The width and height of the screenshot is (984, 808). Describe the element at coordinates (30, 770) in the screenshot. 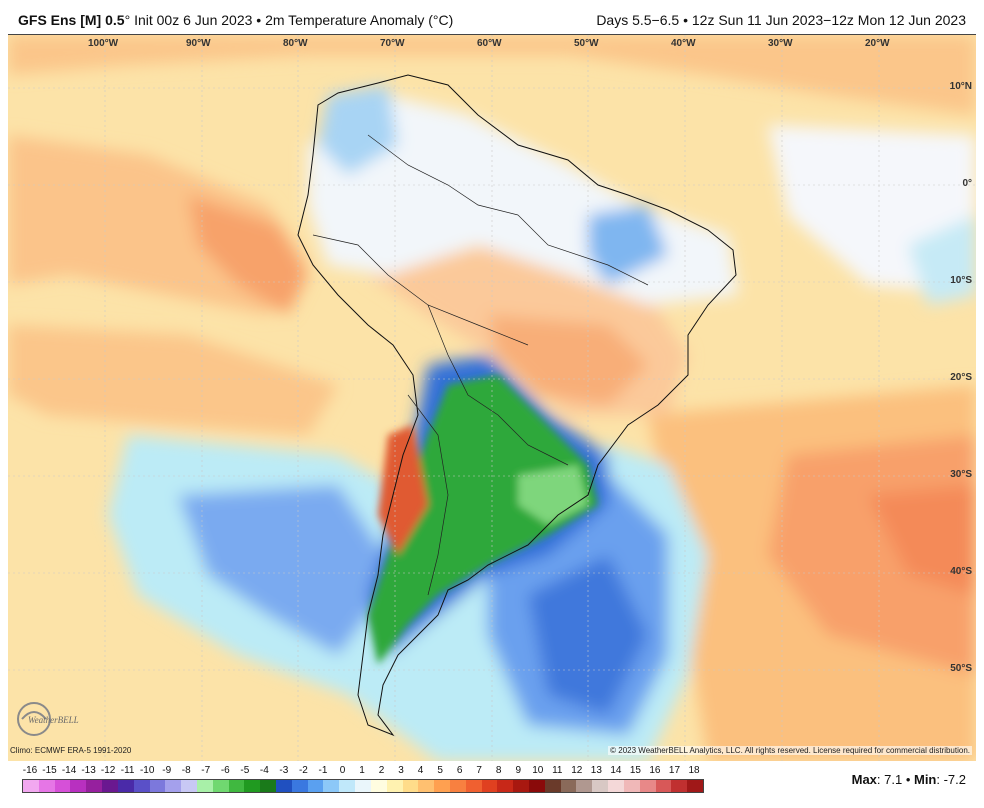

I see `scale-label: -16` at that location.